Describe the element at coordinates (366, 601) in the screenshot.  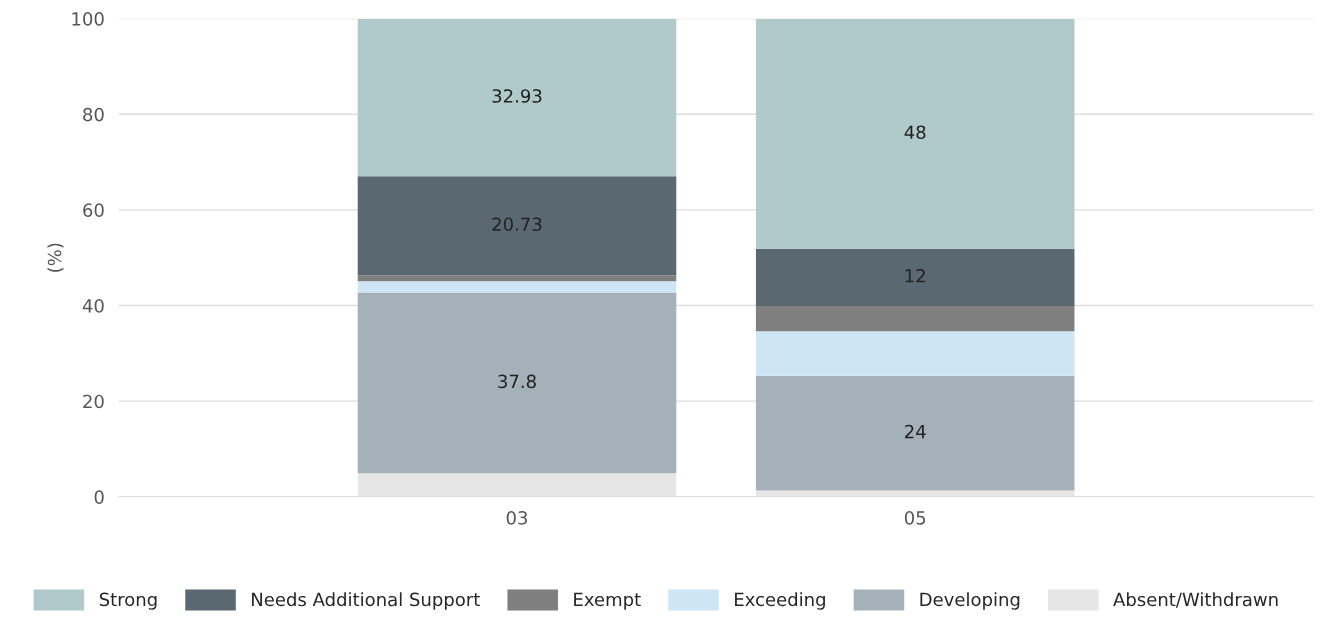
I see `legend-label: Needs Additional Support` at that location.